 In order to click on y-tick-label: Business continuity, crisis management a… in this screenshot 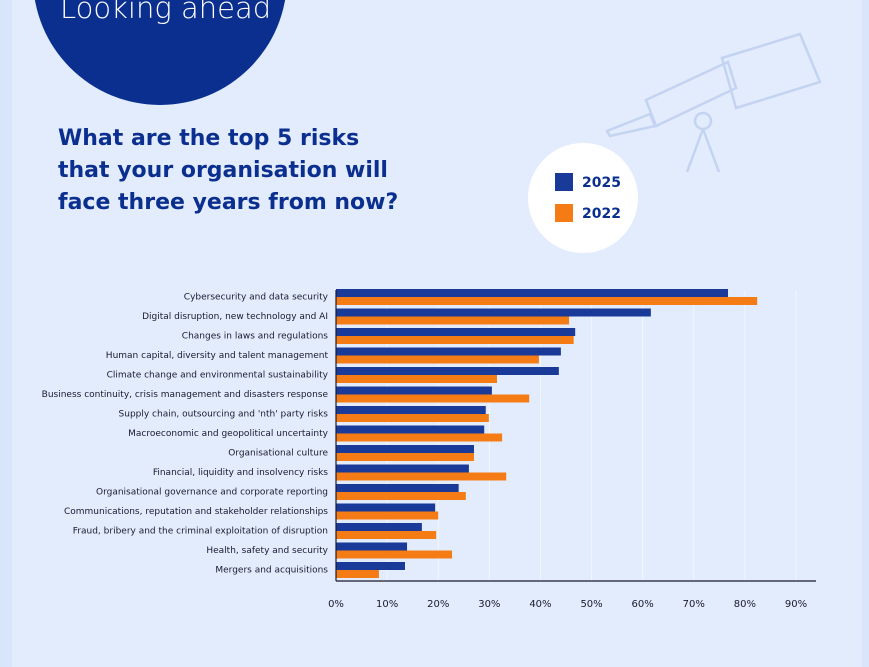, I will do `click(185, 395)`.